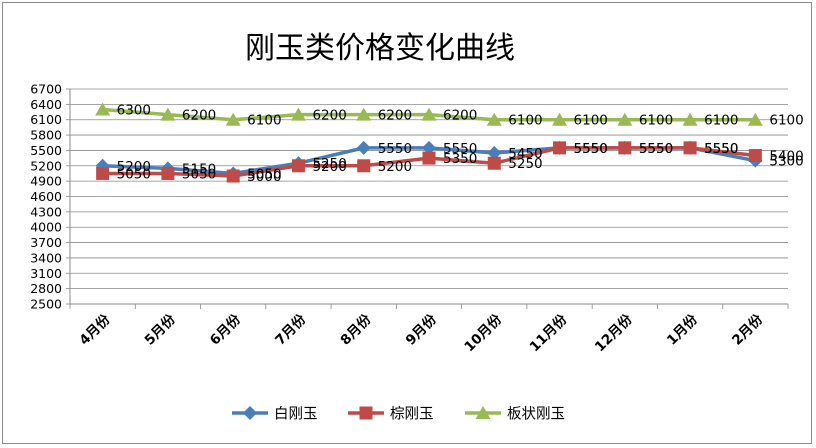  I want to click on y-tick-label: 5500, so click(46, 150).